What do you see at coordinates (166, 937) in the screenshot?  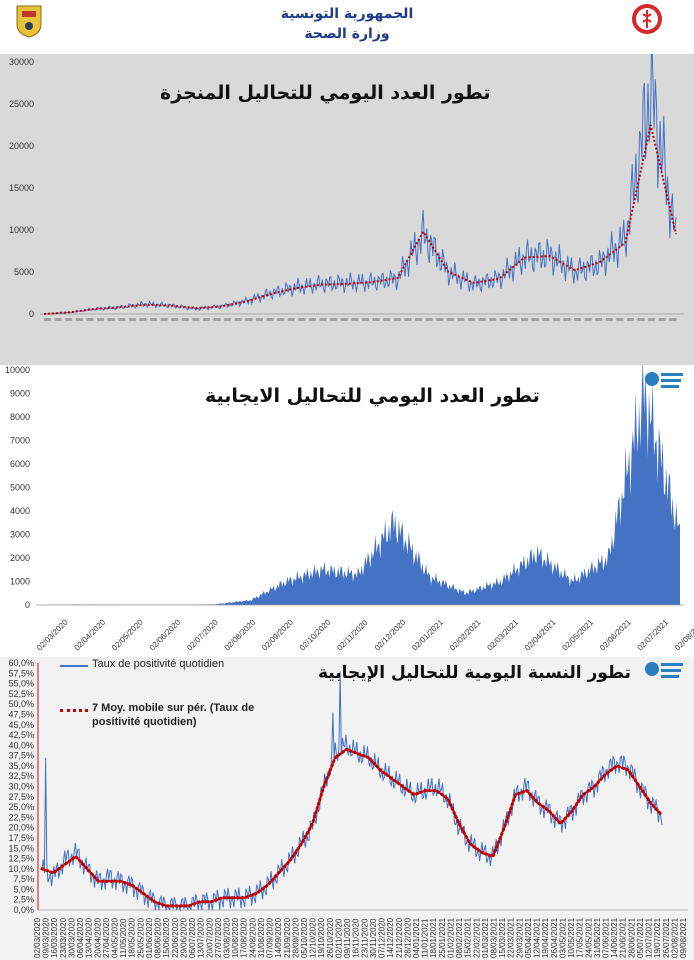 I see `x-tick-label: 15/06/2020` at bounding box center [166, 937].